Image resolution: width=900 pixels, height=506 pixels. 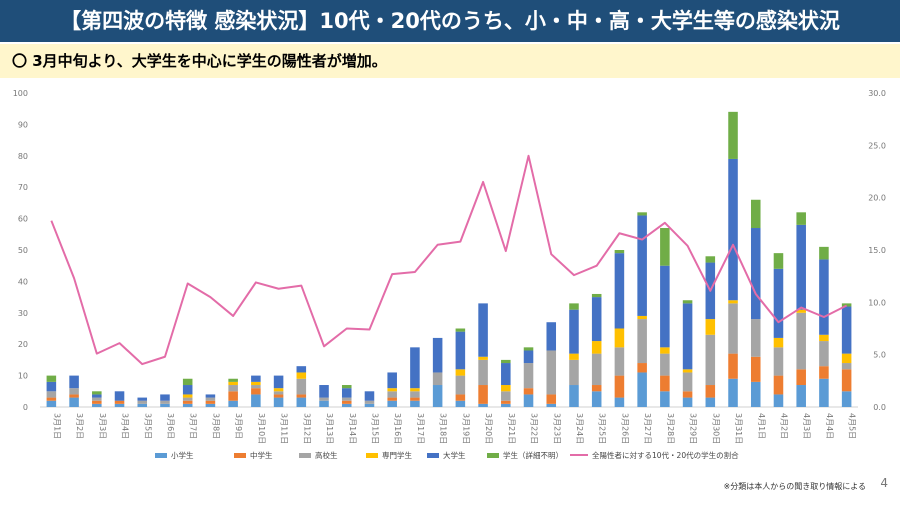 I want to click on y-right-tick-label: 15.0, so click(x=877, y=250).